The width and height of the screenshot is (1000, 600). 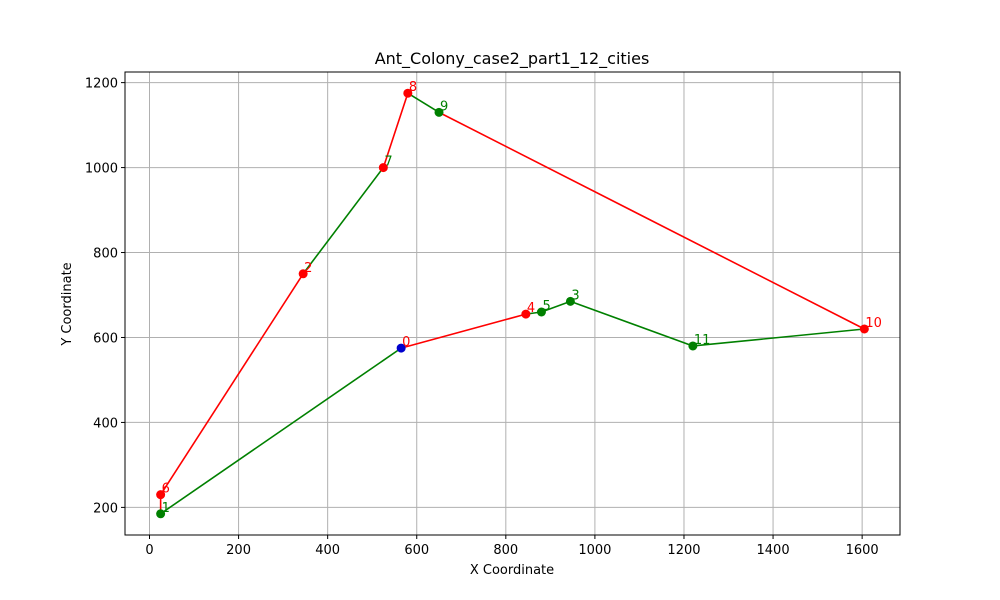 I want to click on x-tick-label: 400, so click(x=327, y=550).